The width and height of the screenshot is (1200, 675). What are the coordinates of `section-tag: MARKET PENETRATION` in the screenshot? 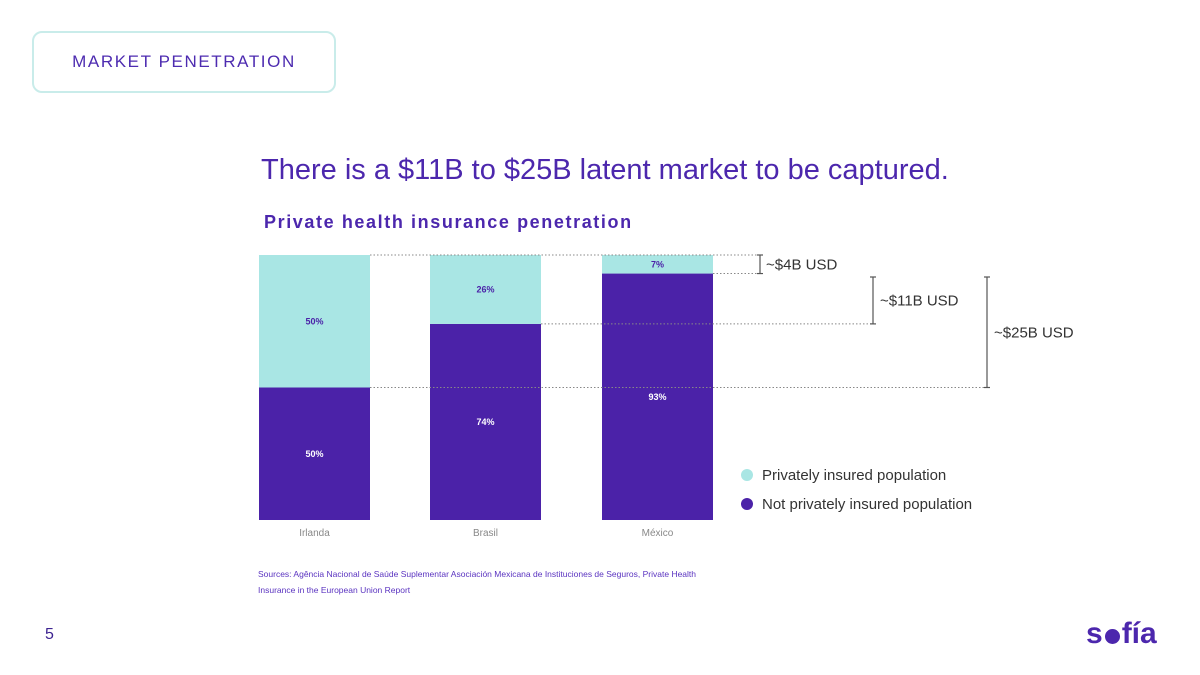 It's located at (184, 62).